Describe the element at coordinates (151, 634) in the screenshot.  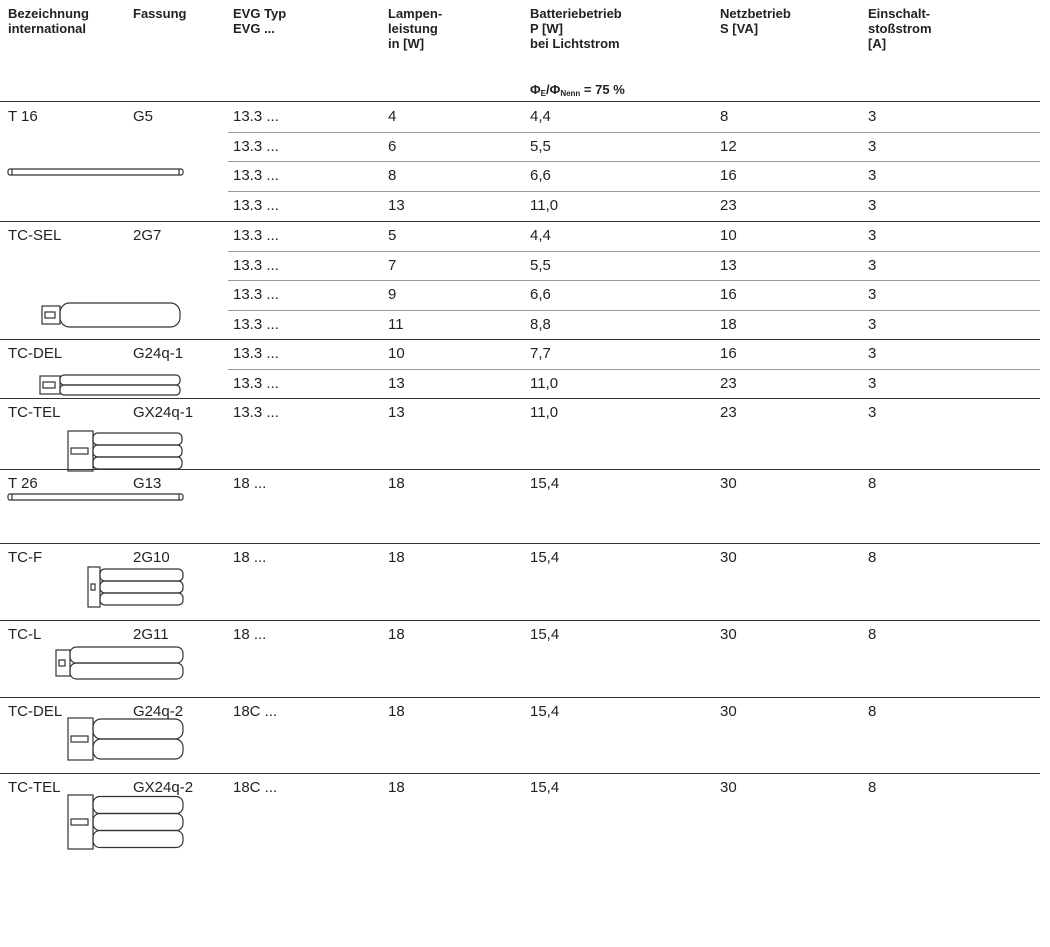
I see `socket: 2G11` at that location.